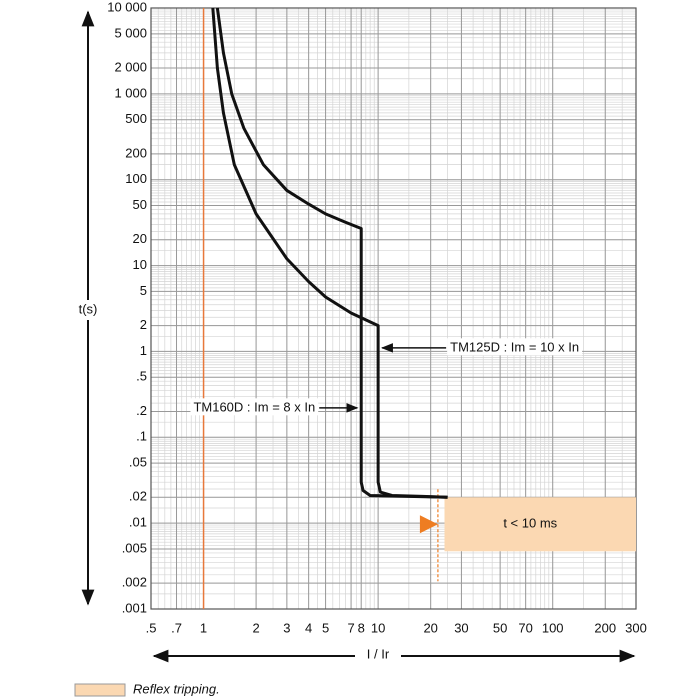 The width and height of the screenshot is (700, 700). Describe the element at coordinates (361, 627) in the screenshot. I see `x-tick-label: 8` at that location.